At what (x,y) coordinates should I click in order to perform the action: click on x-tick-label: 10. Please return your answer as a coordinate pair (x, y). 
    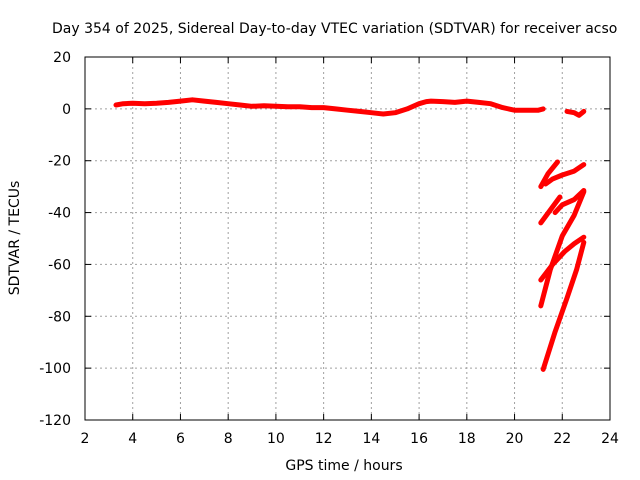
    Looking at the image, I should click on (276, 439).